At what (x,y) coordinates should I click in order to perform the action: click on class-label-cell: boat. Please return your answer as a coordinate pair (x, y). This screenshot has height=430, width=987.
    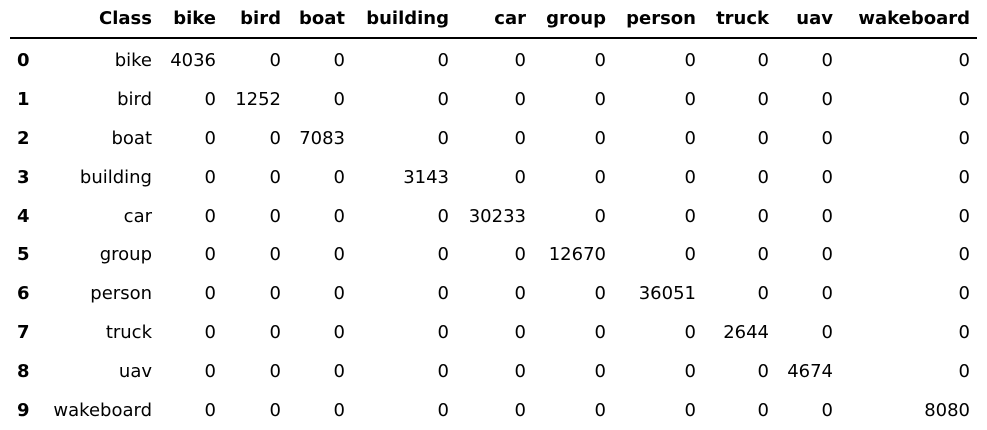
    Looking at the image, I should click on (131, 138).